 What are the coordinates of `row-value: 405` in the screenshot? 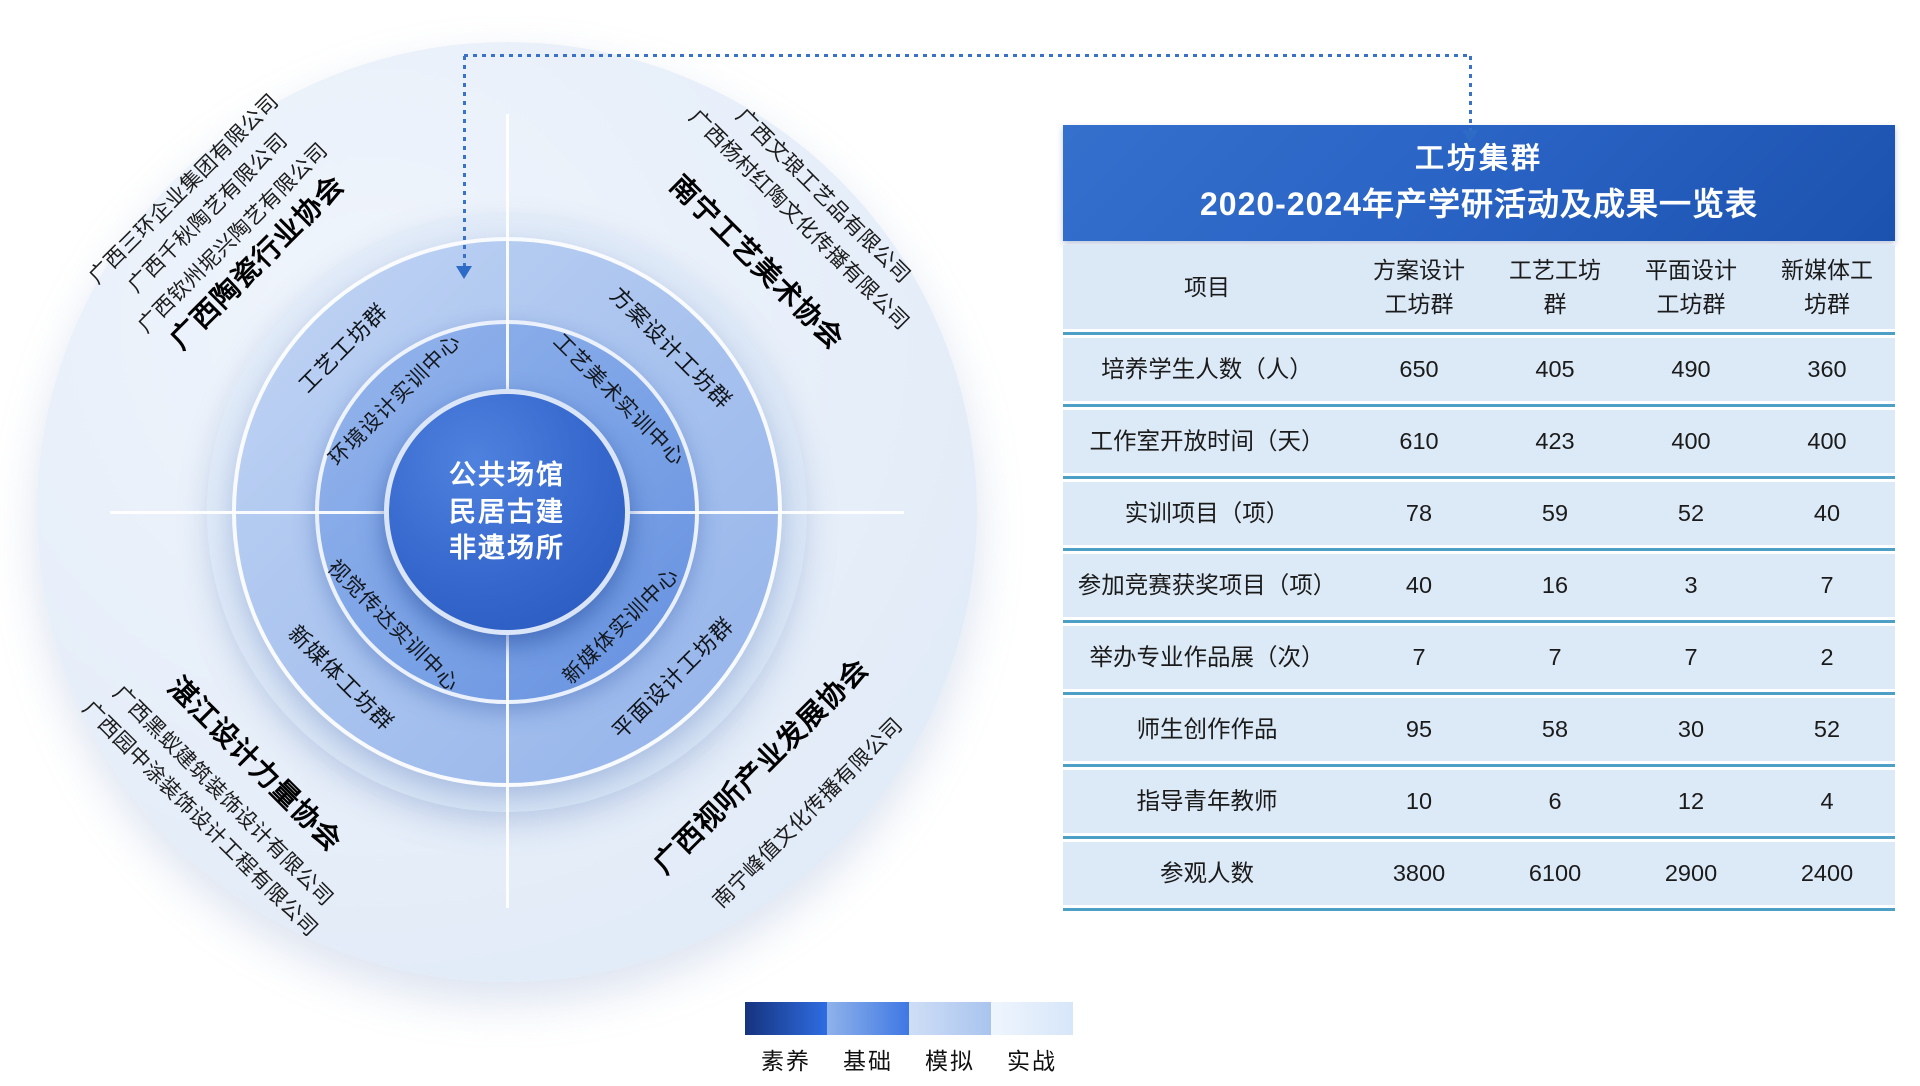 It's located at (1555, 369).